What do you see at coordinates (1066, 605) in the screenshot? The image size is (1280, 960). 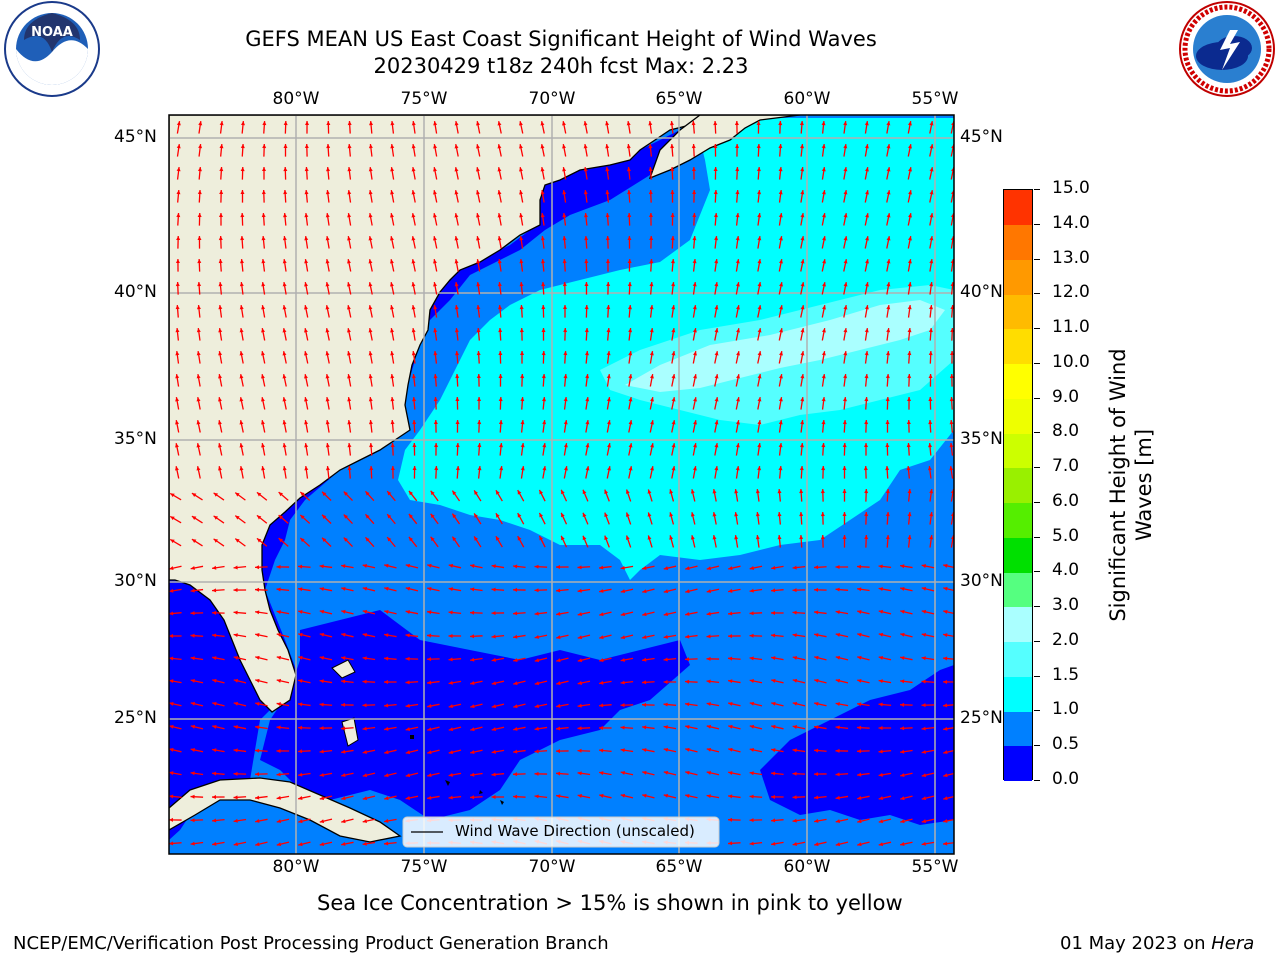 I see `colorbar-tick-label: 3.0` at bounding box center [1066, 605].